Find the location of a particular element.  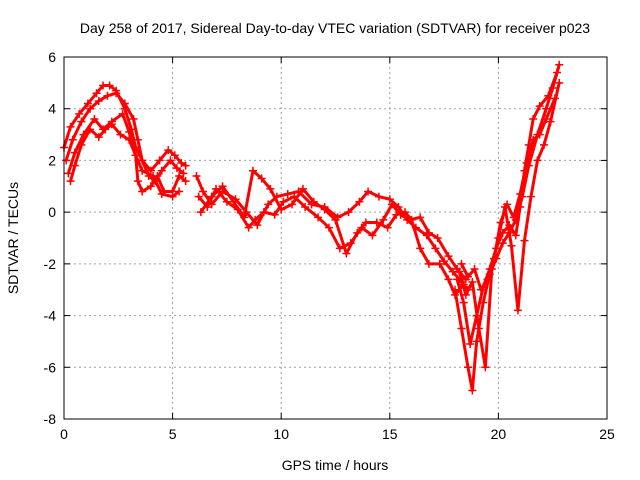

y-tick-label: -6 is located at coordinates (50, 367).